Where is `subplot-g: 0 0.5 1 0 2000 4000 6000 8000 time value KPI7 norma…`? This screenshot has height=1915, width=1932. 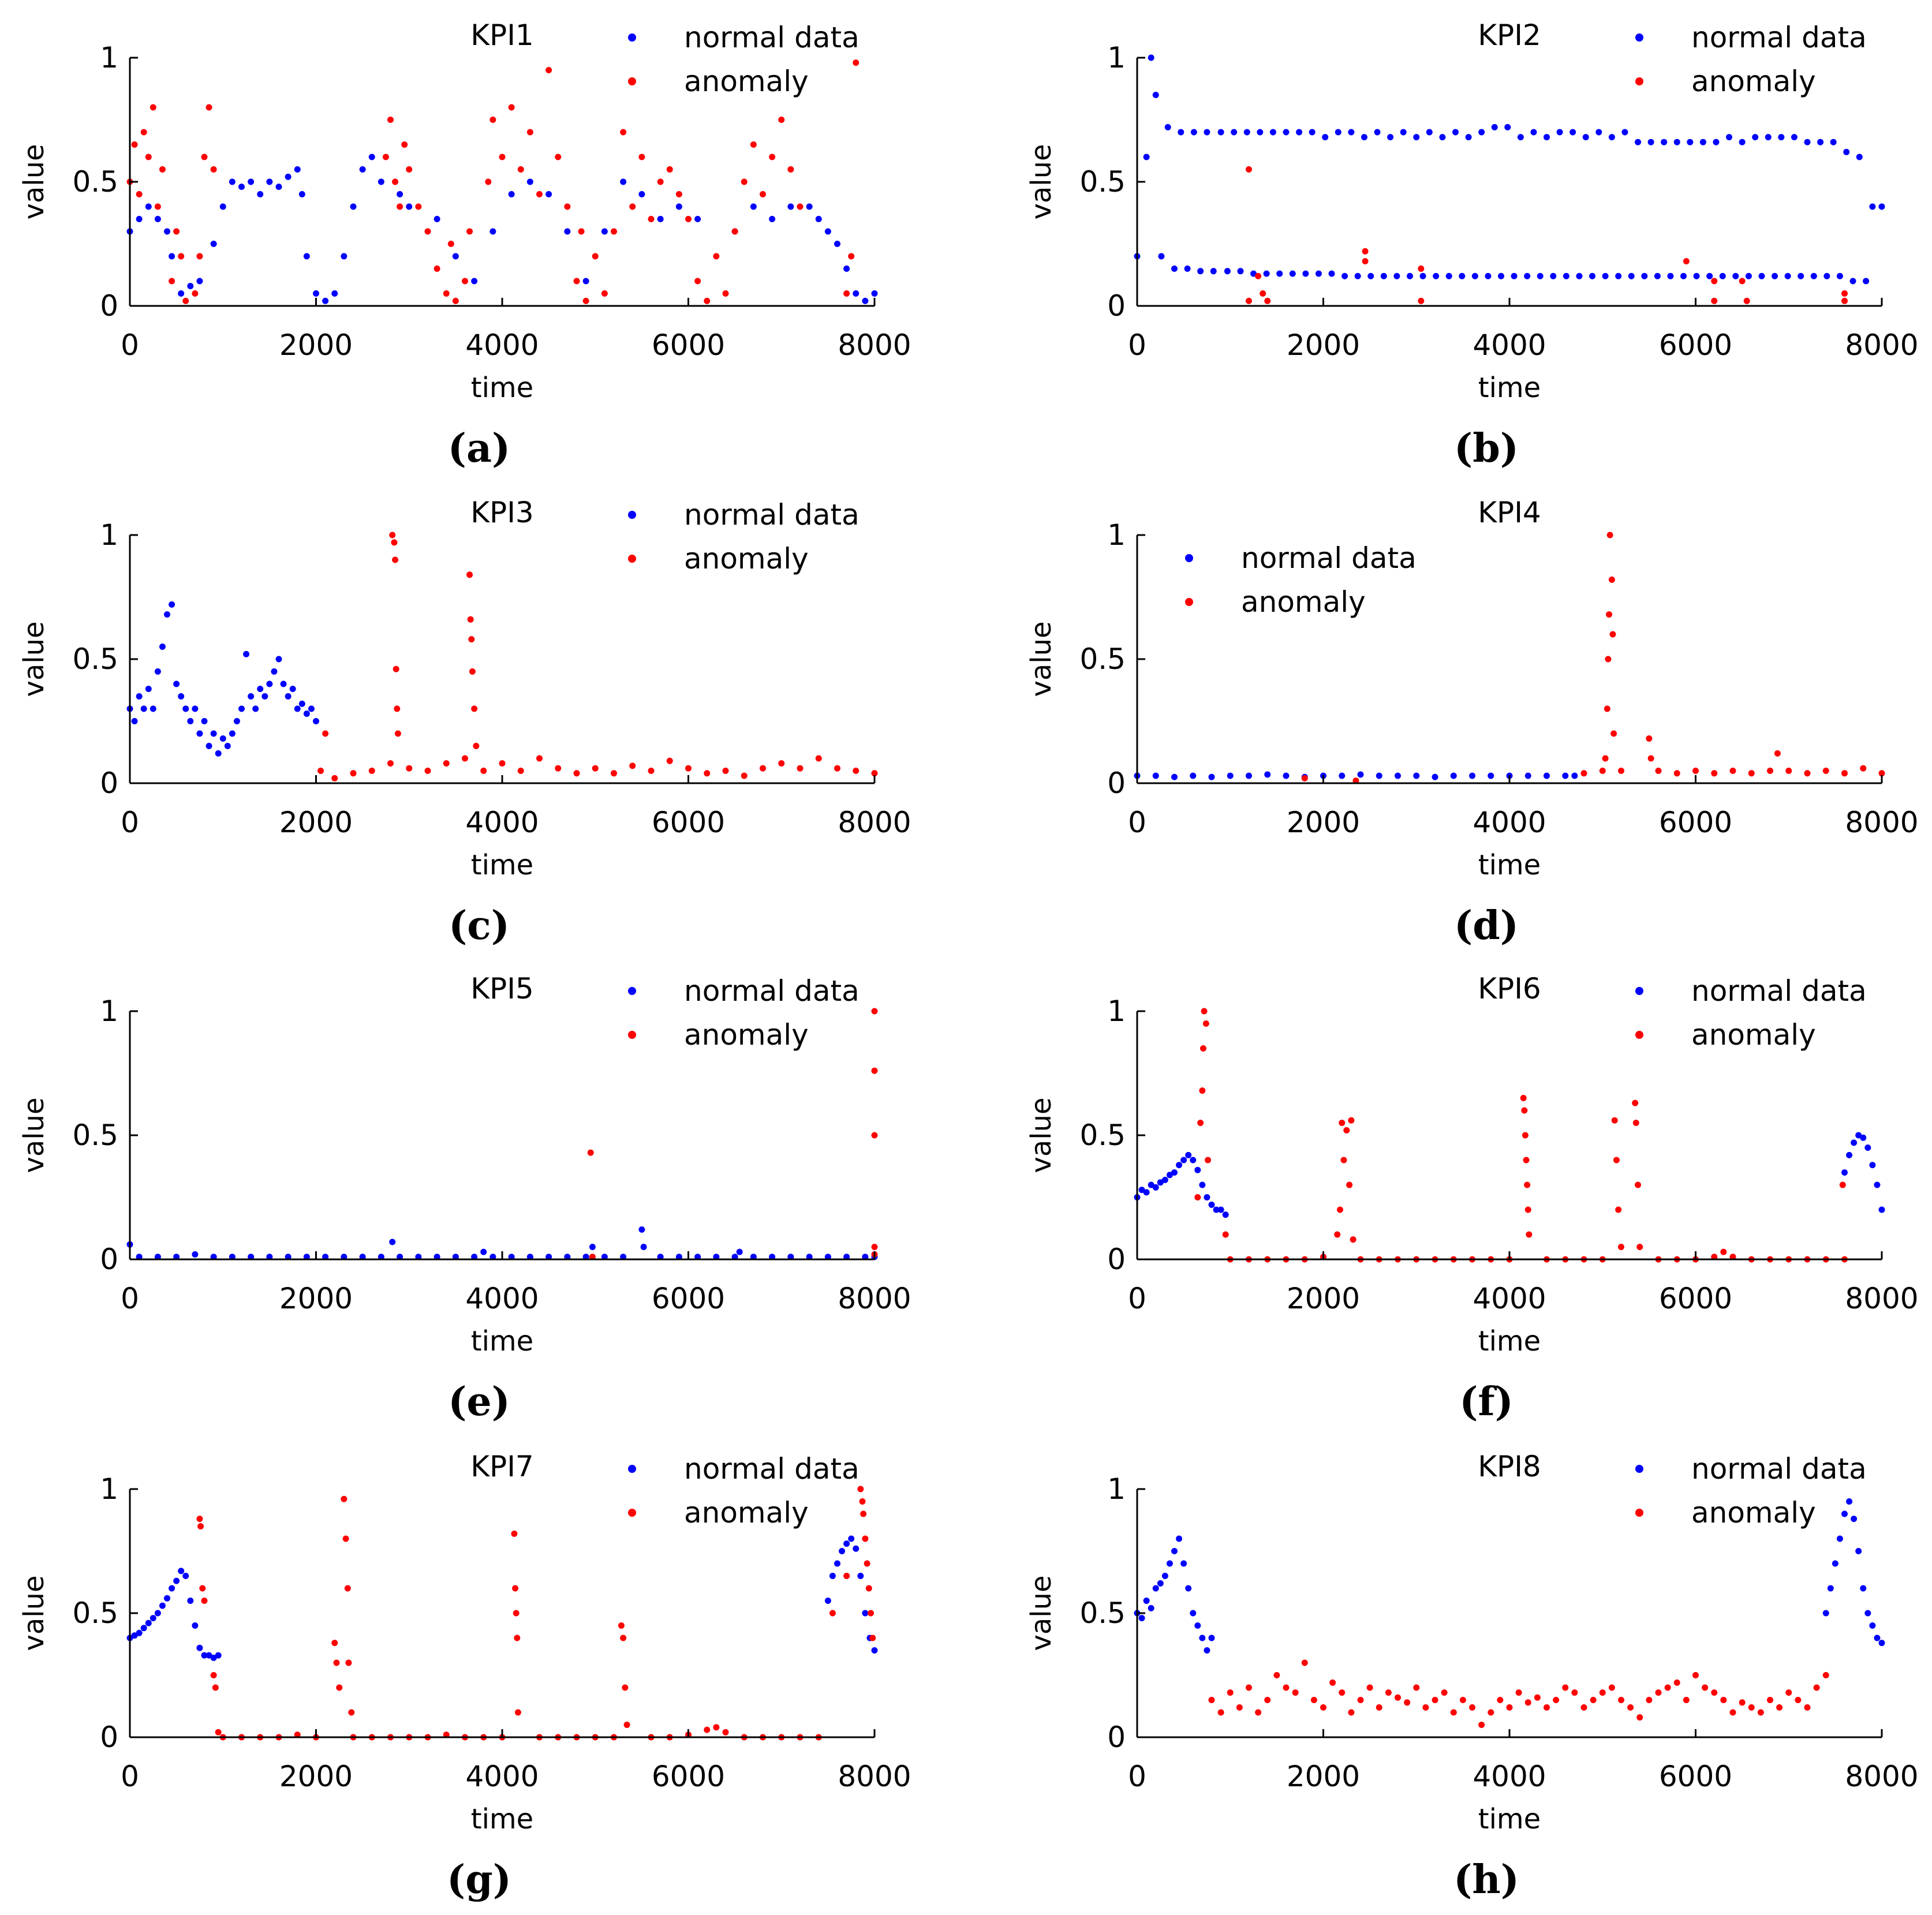
subplot-g: 0 0.5 1 0 2000 4000 6000 8000 time value KPI7 norma… is located at coordinates (464, 1676).